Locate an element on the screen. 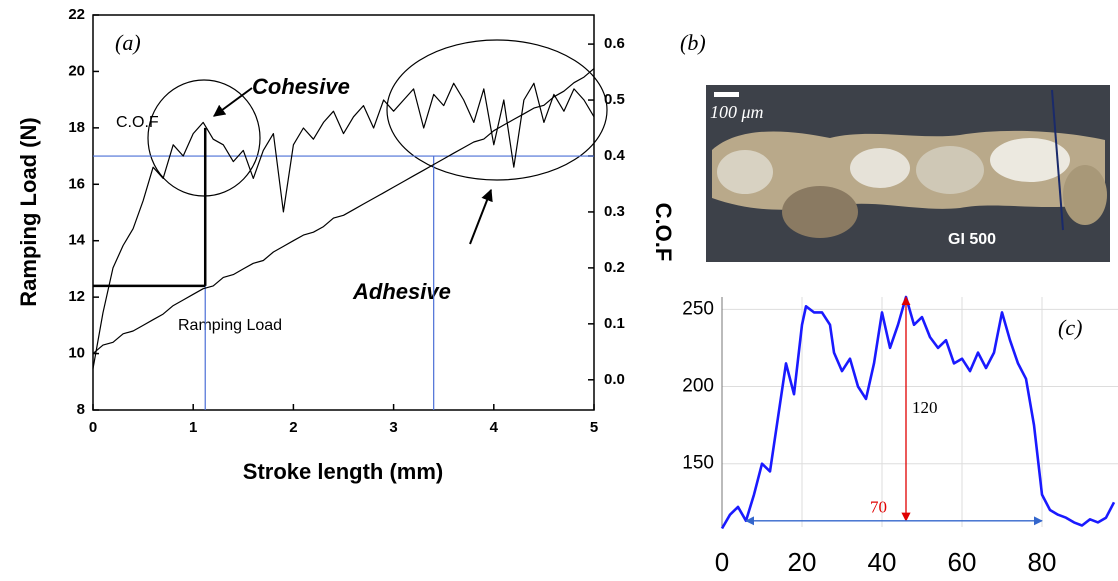  scale-label: 100 μm is located at coordinates (737, 112).